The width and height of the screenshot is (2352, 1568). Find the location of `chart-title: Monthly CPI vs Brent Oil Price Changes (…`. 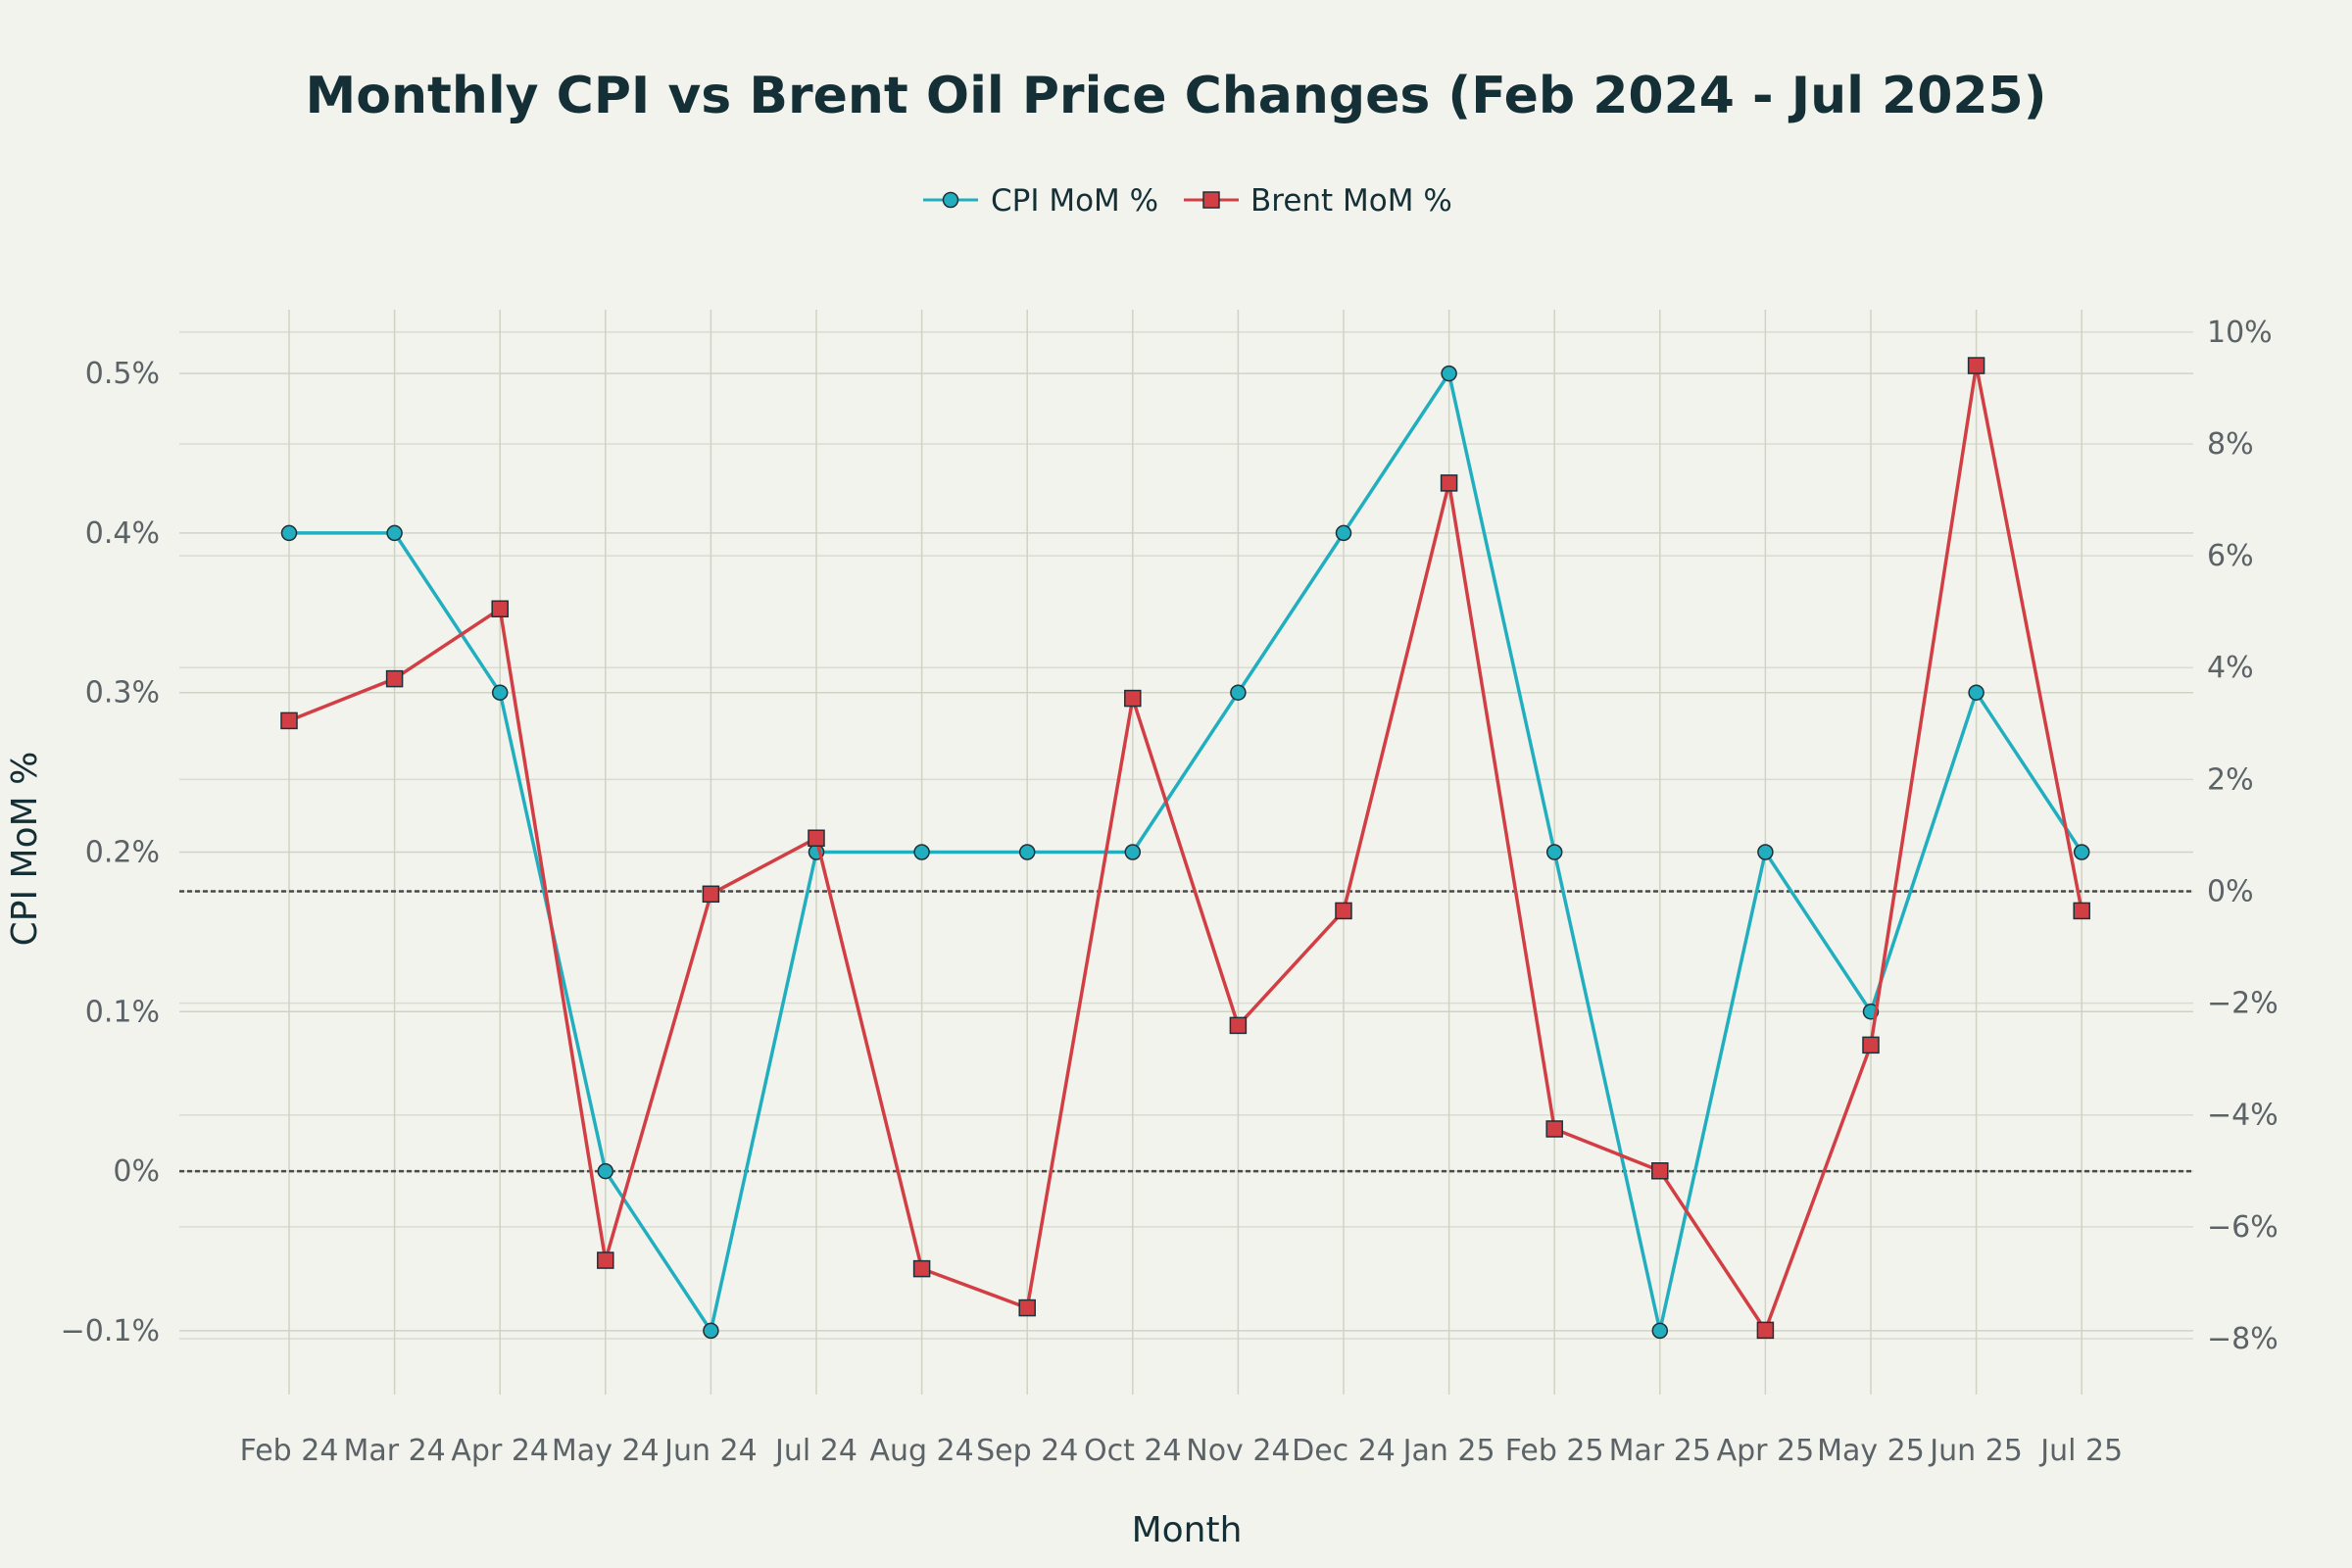

chart-title: Monthly CPI vs Brent Oil Price Changes (… is located at coordinates (1175, 96).